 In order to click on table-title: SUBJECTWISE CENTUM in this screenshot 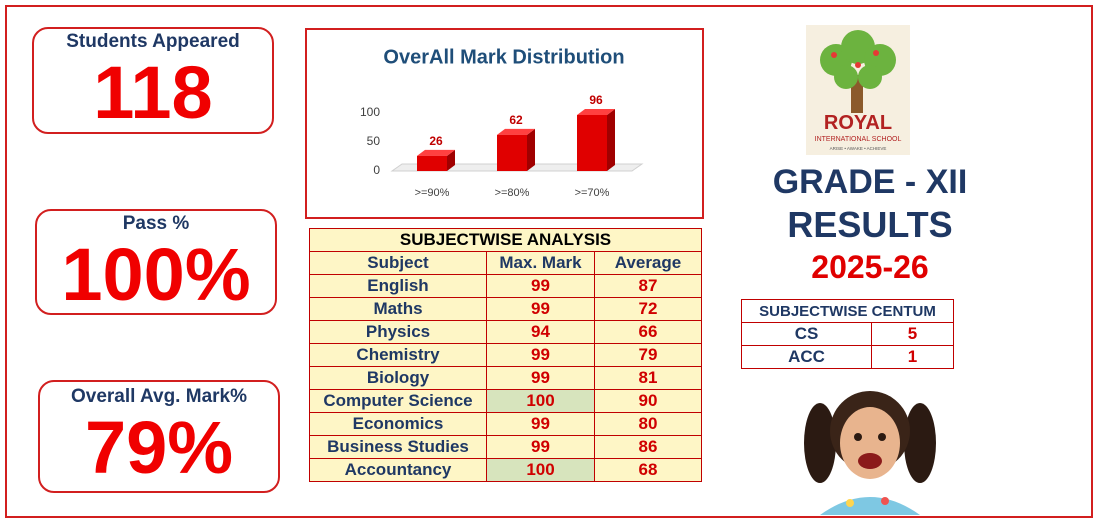, I will do `click(847, 311)`.